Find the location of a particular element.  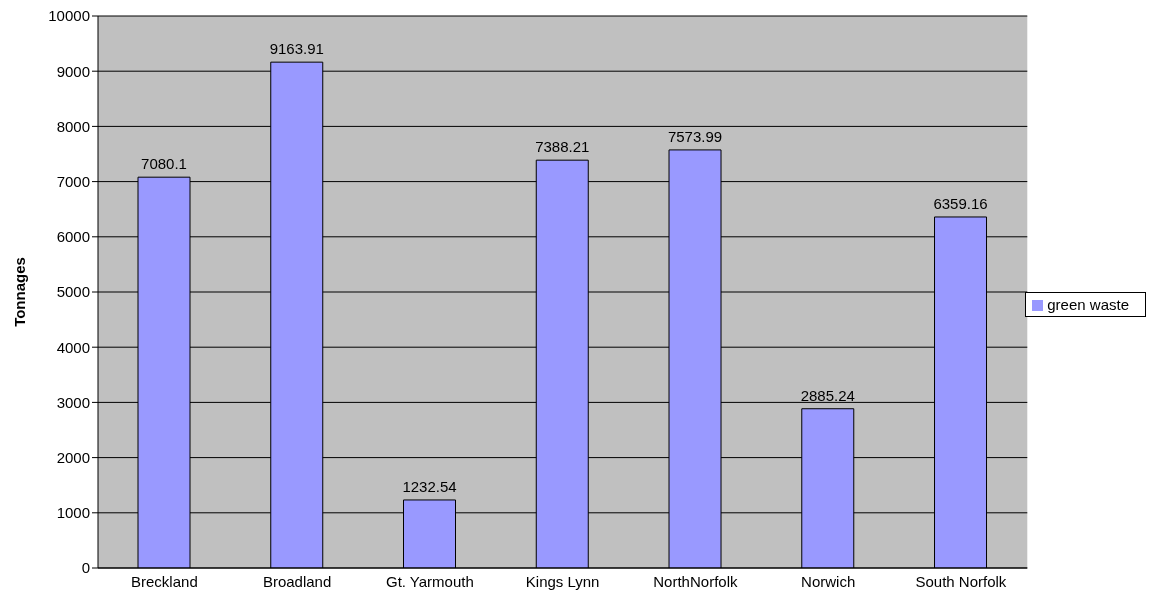

data-label: 7573.99 is located at coordinates (695, 136).